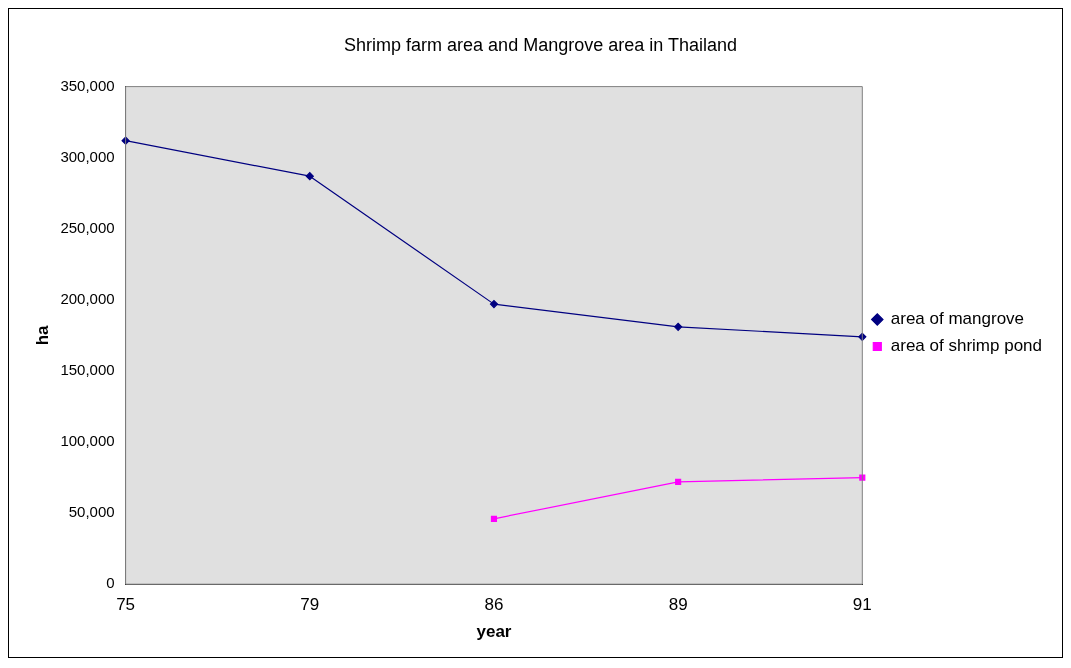 The height and width of the screenshot is (668, 1071). Describe the element at coordinates (87, 441) in the screenshot. I see `y-tick-label: 100,000` at that location.